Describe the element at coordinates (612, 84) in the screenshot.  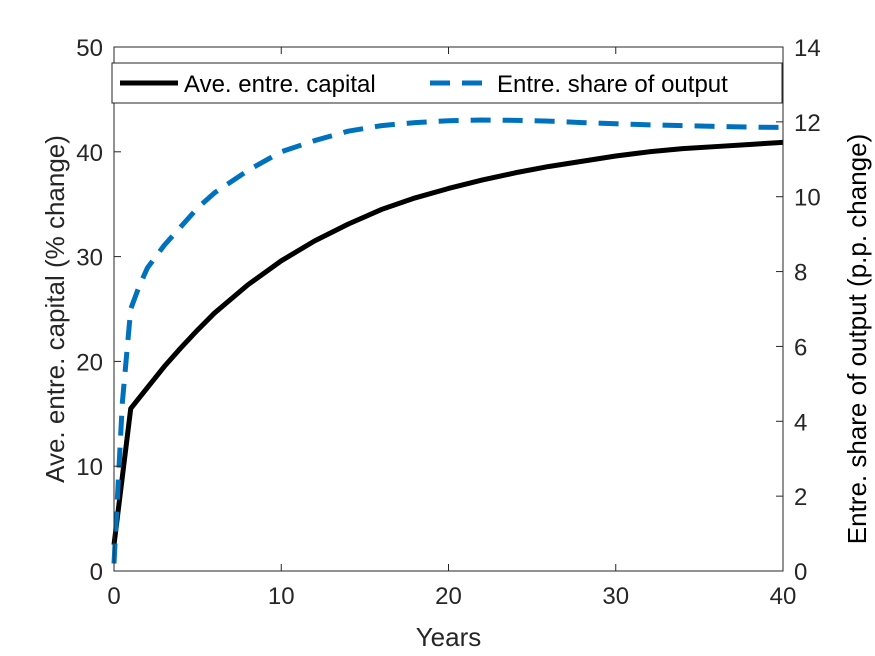
I see `legend-label-entre-share-of-output: Entre. share of output` at that location.